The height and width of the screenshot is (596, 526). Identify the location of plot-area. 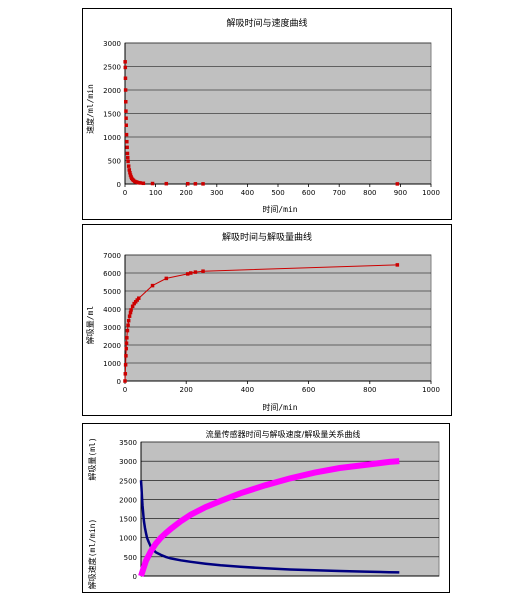
(278, 318).